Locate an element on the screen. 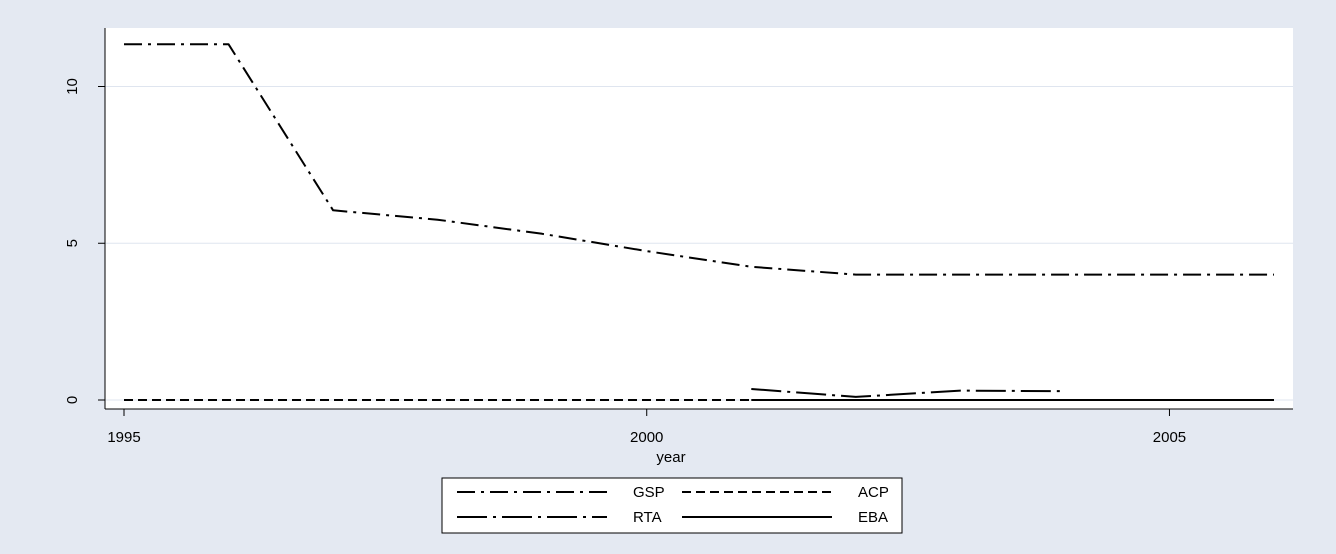 The height and width of the screenshot is (554, 1336). x-tick-label: 2005 is located at coordinates (1169, 437).